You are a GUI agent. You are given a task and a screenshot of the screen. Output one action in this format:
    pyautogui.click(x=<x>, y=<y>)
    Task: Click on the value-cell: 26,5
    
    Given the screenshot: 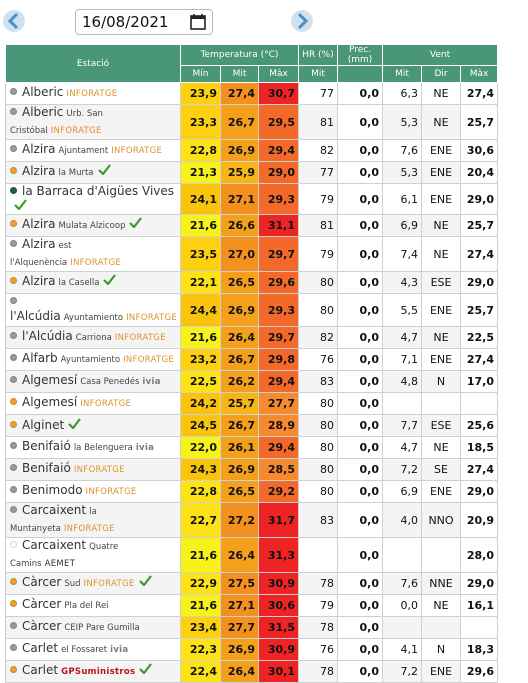 What is the action you would take?
    pyautogui.click(x=239, y=282)
    